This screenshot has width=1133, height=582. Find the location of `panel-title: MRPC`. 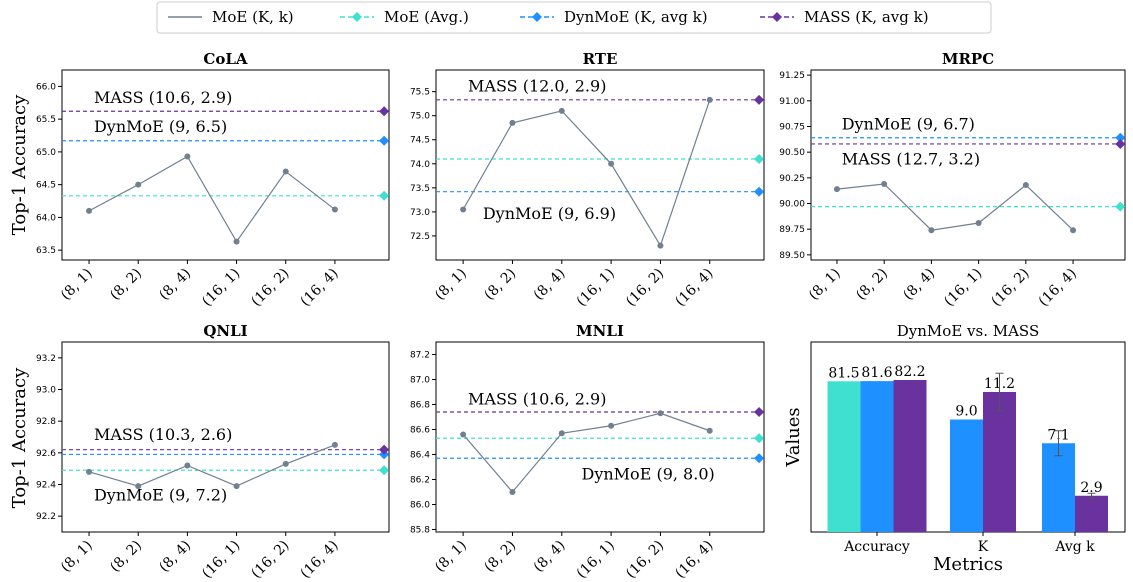

panel-title: MRPC is located at coordinates (968, 59).